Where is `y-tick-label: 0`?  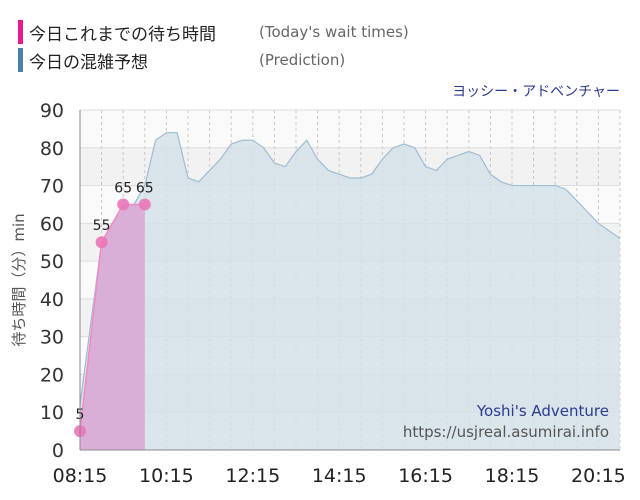 y-tick-label: 0 is located at coordinates (58, 451).